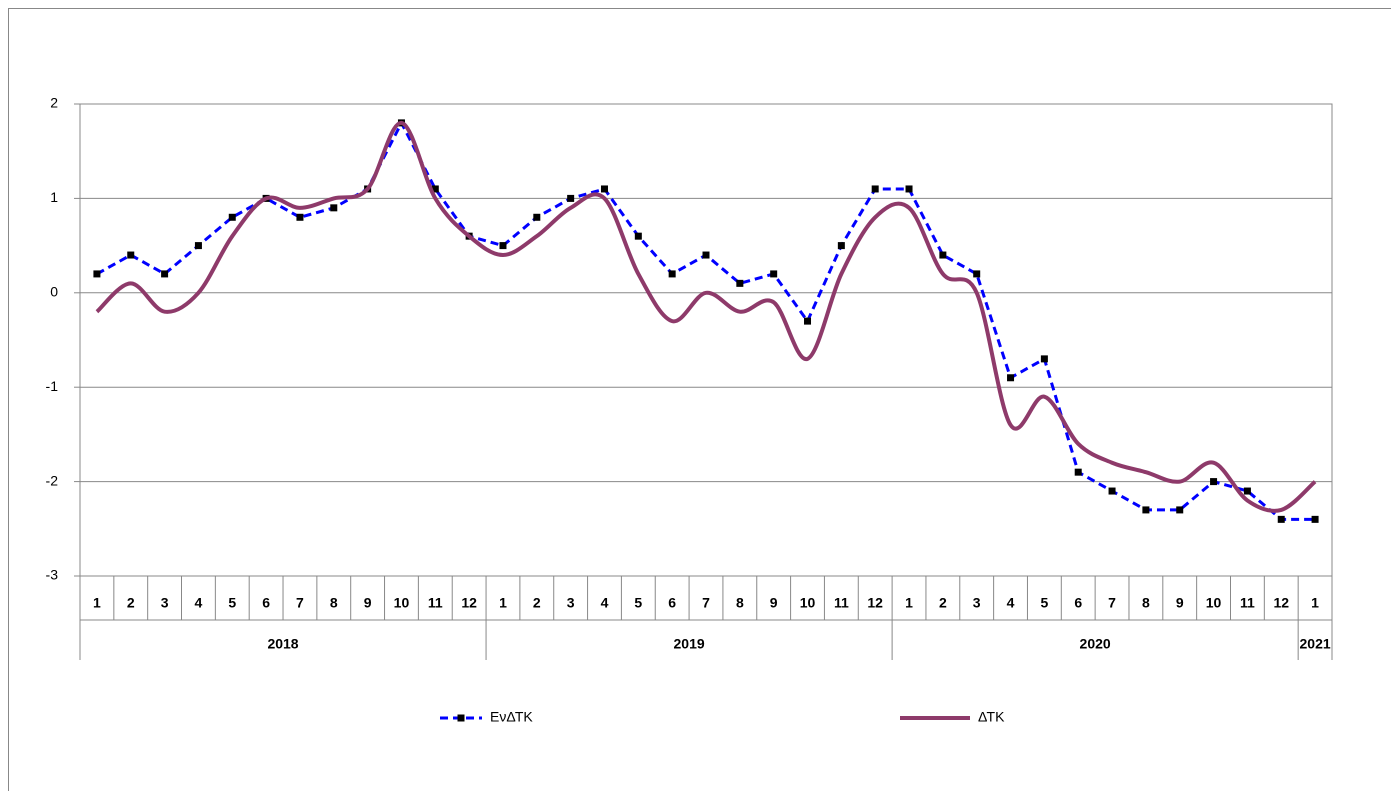 This screenshot has height=791, width=1391. I want to click on y-tick-label: -1, so click(52, 386).